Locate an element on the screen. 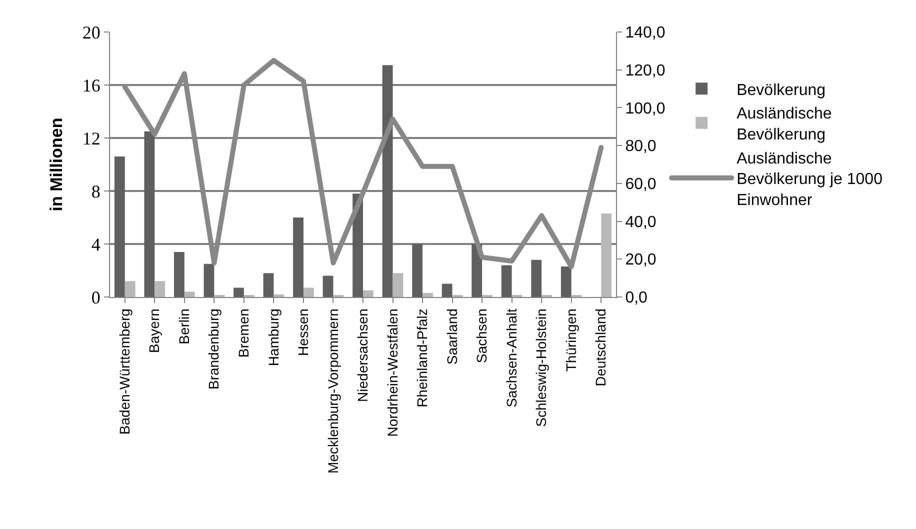  y2-tick-label: 100,0 is located at coordinates (645, 109).